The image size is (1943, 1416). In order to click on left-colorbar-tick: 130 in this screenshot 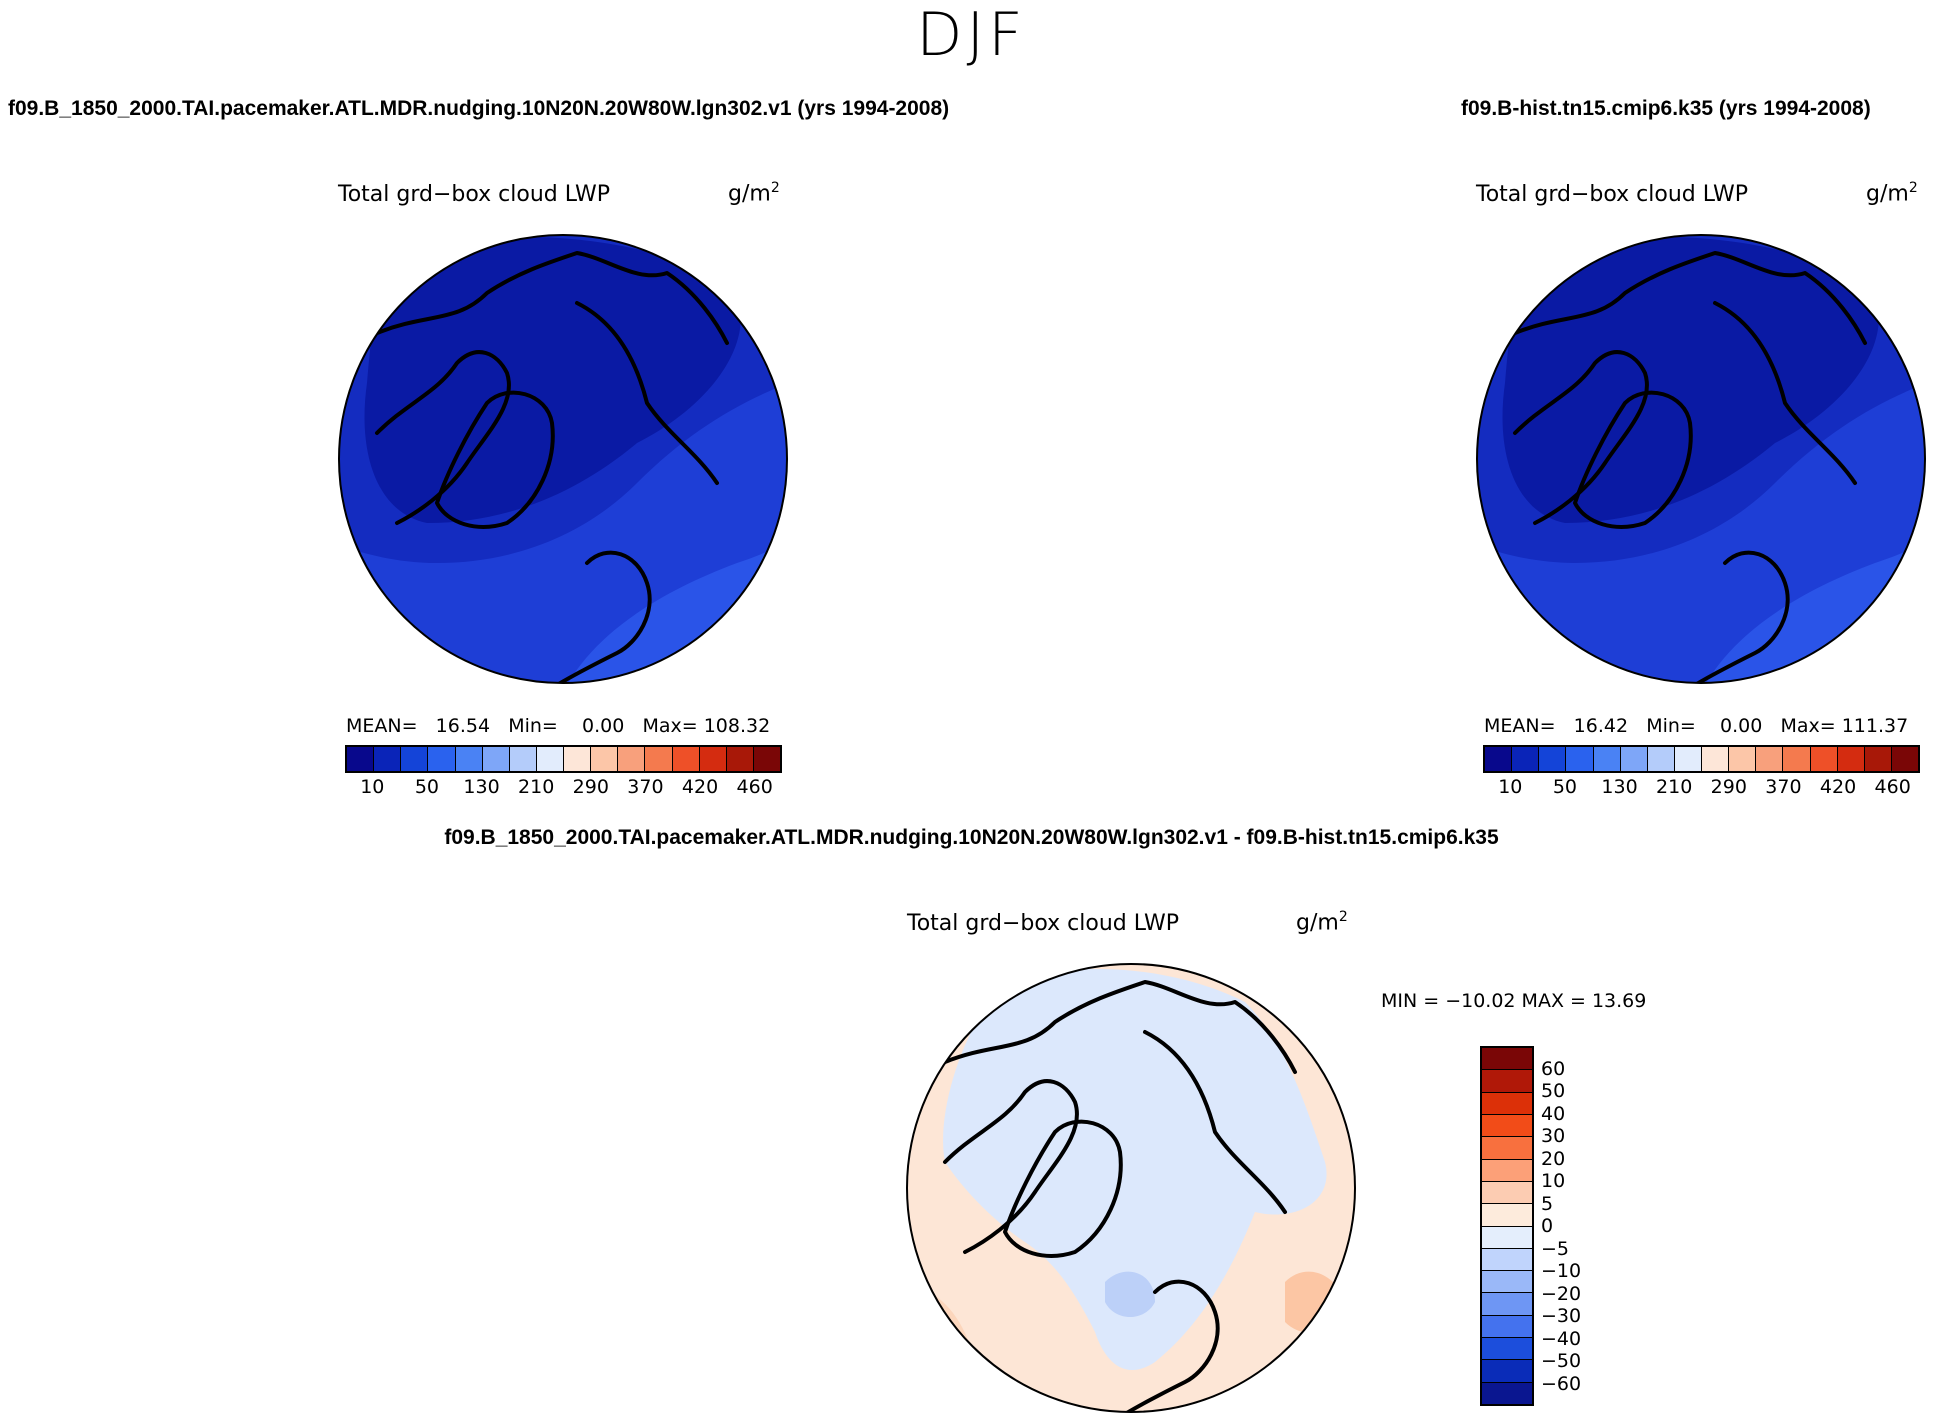, I will do `click(481, 787)`.